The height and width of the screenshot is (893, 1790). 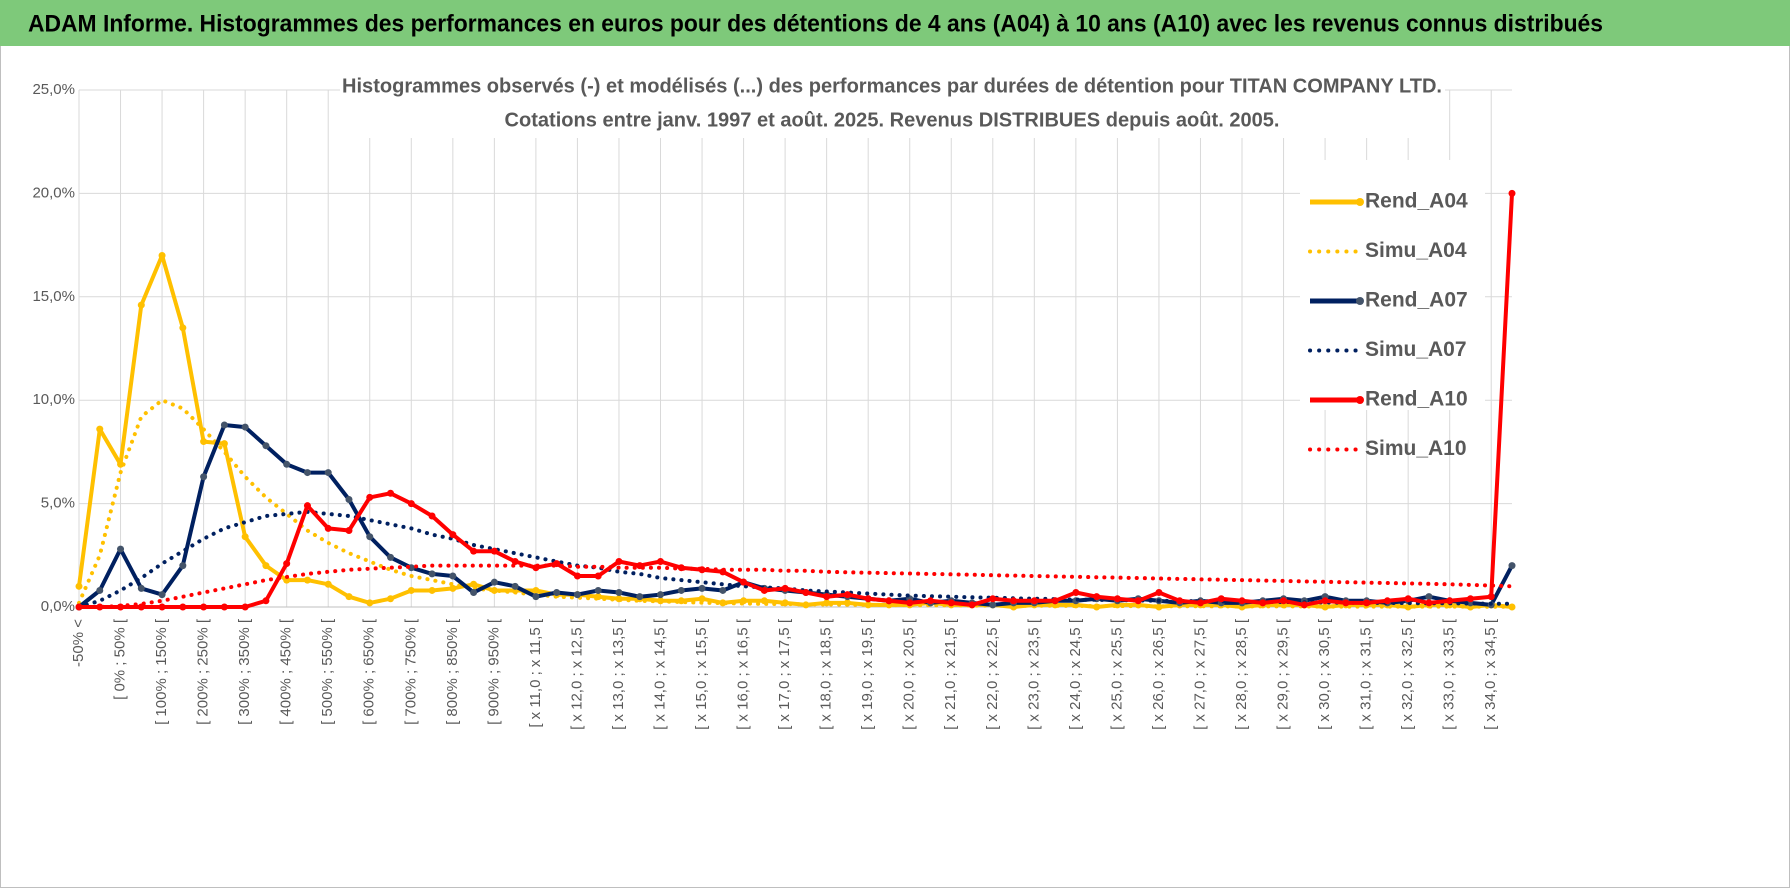 I want to click on x-tick-label: [ x 20,0 ; x 20,5 [, so click(x=909, y=674).